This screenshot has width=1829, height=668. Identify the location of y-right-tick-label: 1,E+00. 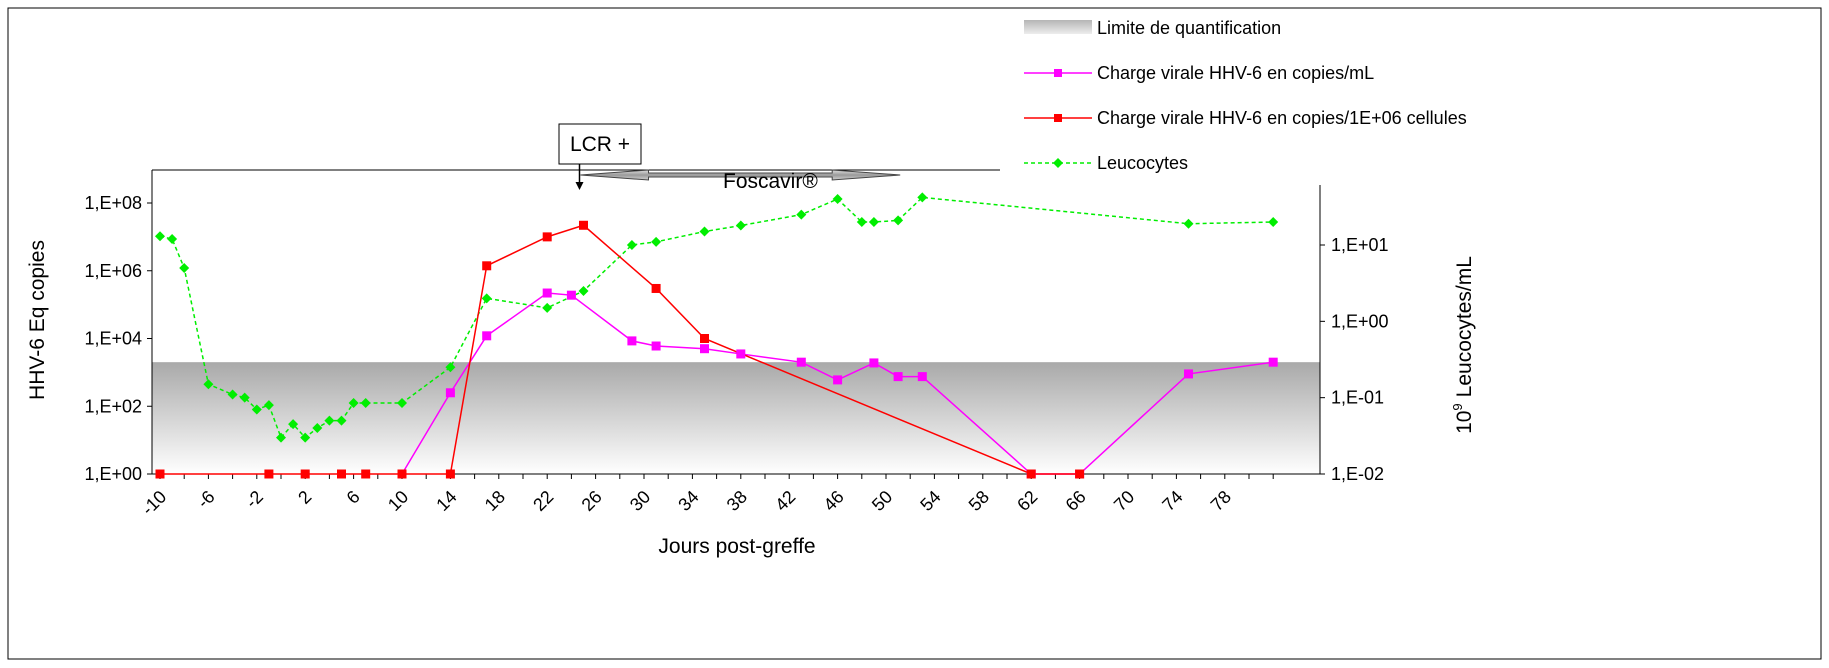
(1360, 321).